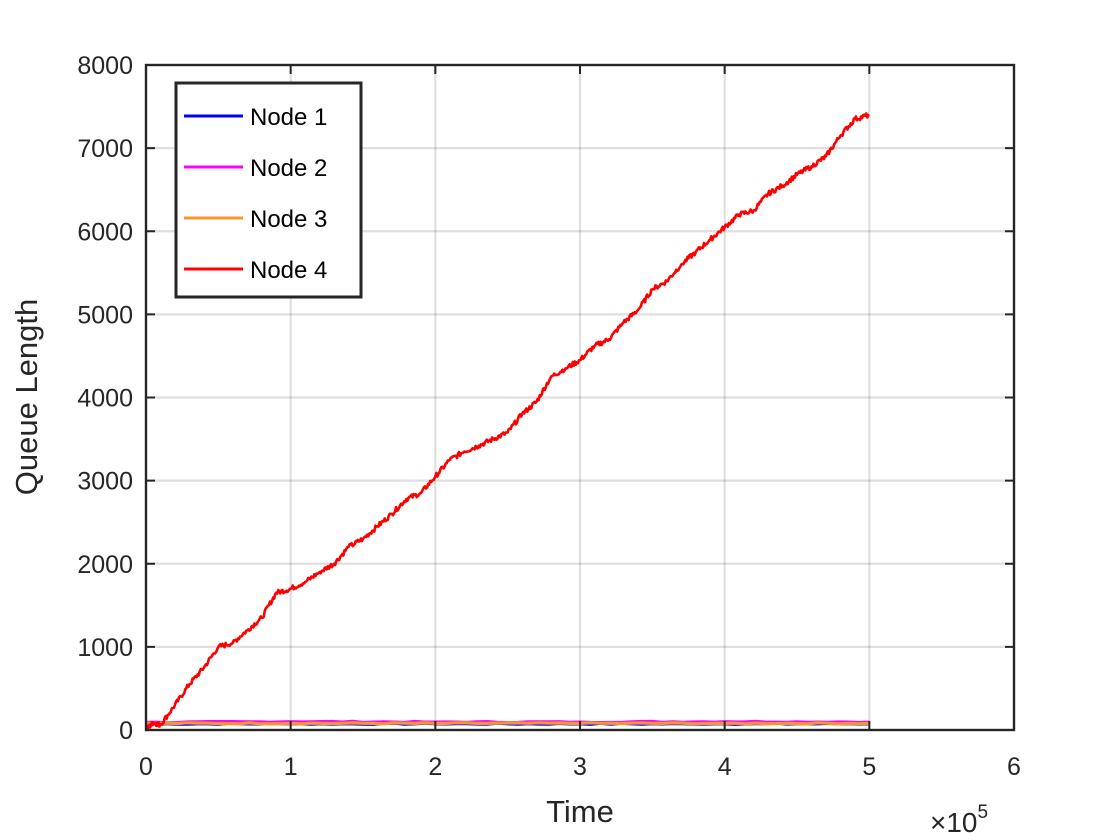 This screenshot has height=840, width=1120. I want to click on y-tick-label: 7000, so click(105, 149).